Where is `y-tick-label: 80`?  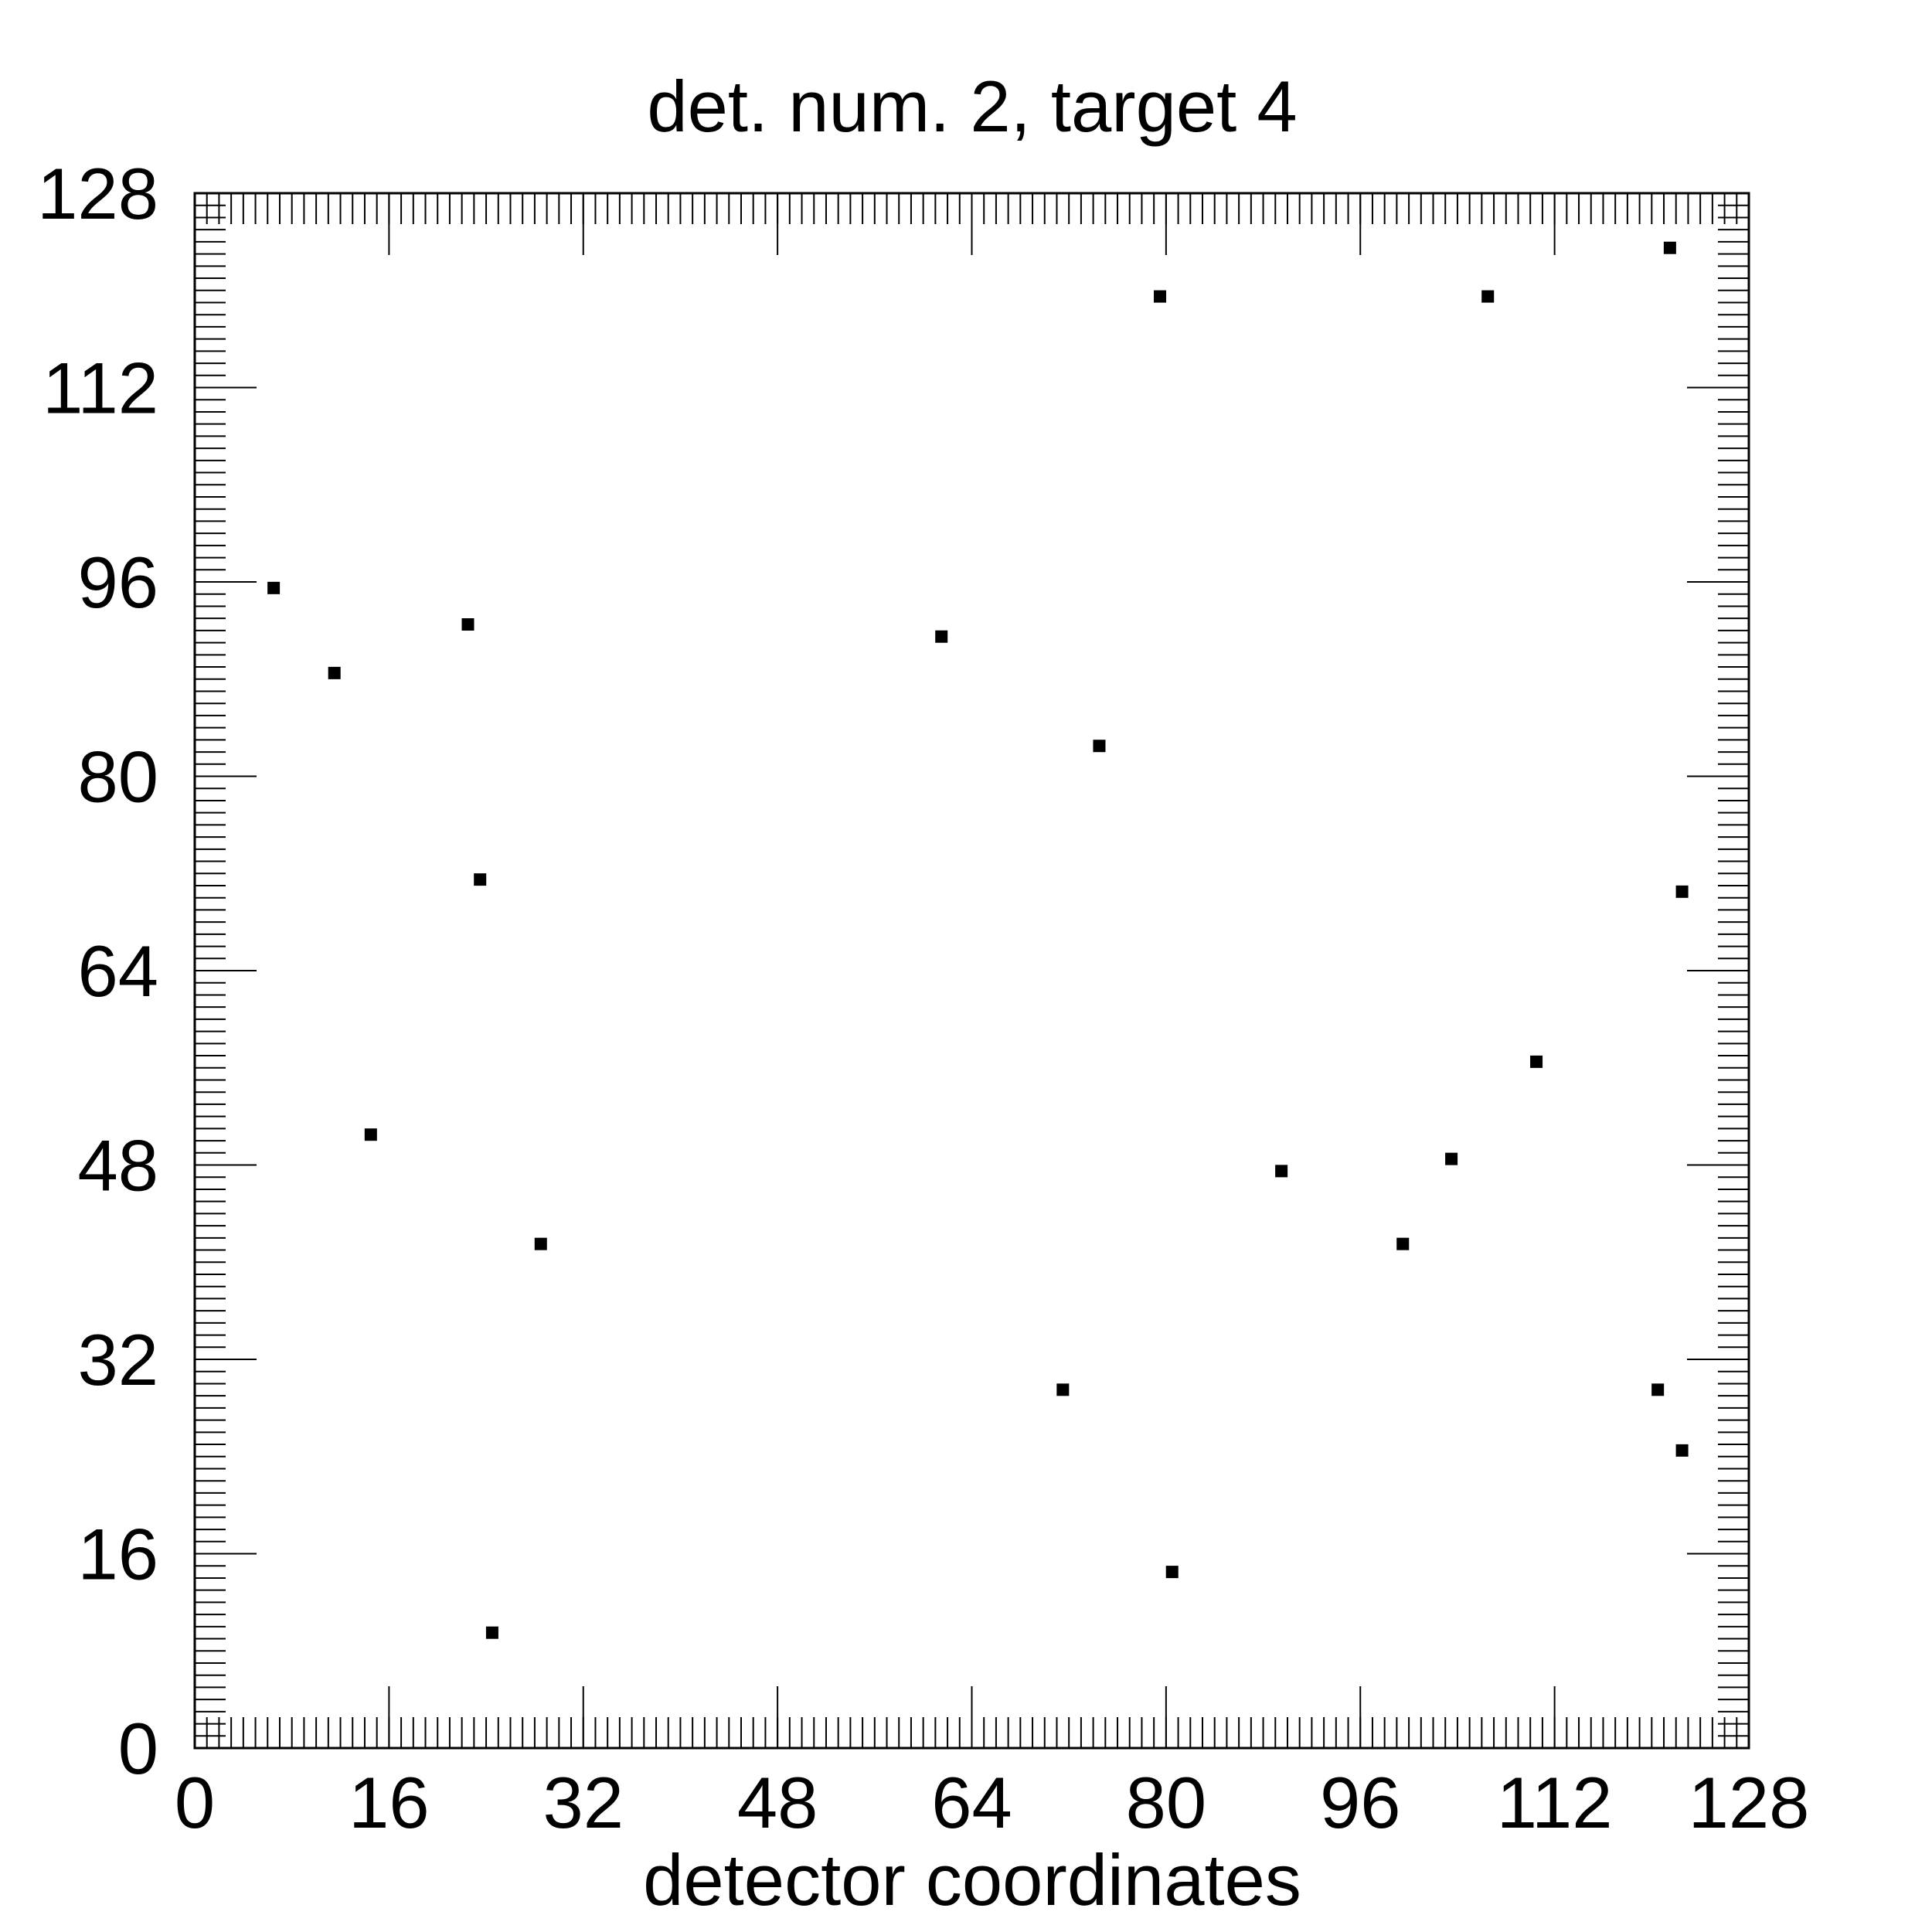
y-tick-label: 80 is located at coordinates (118, 777).